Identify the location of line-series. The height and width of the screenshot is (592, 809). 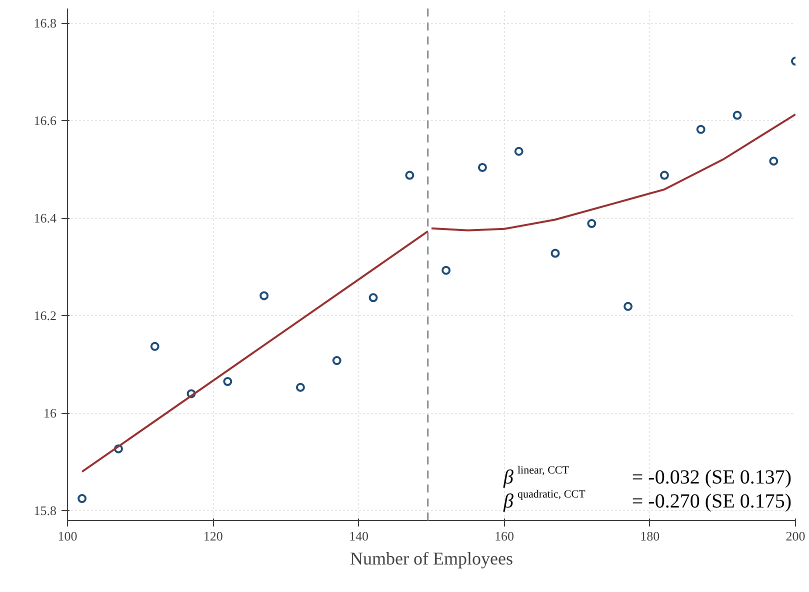
(613, 172).